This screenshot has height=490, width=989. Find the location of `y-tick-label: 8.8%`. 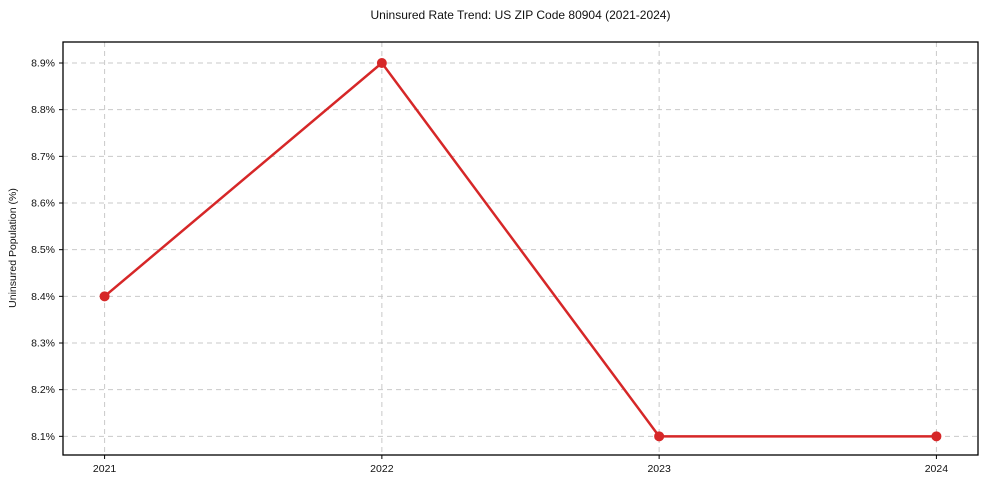

y-tick-label: 8.8% is located at coordinates (43, 110).